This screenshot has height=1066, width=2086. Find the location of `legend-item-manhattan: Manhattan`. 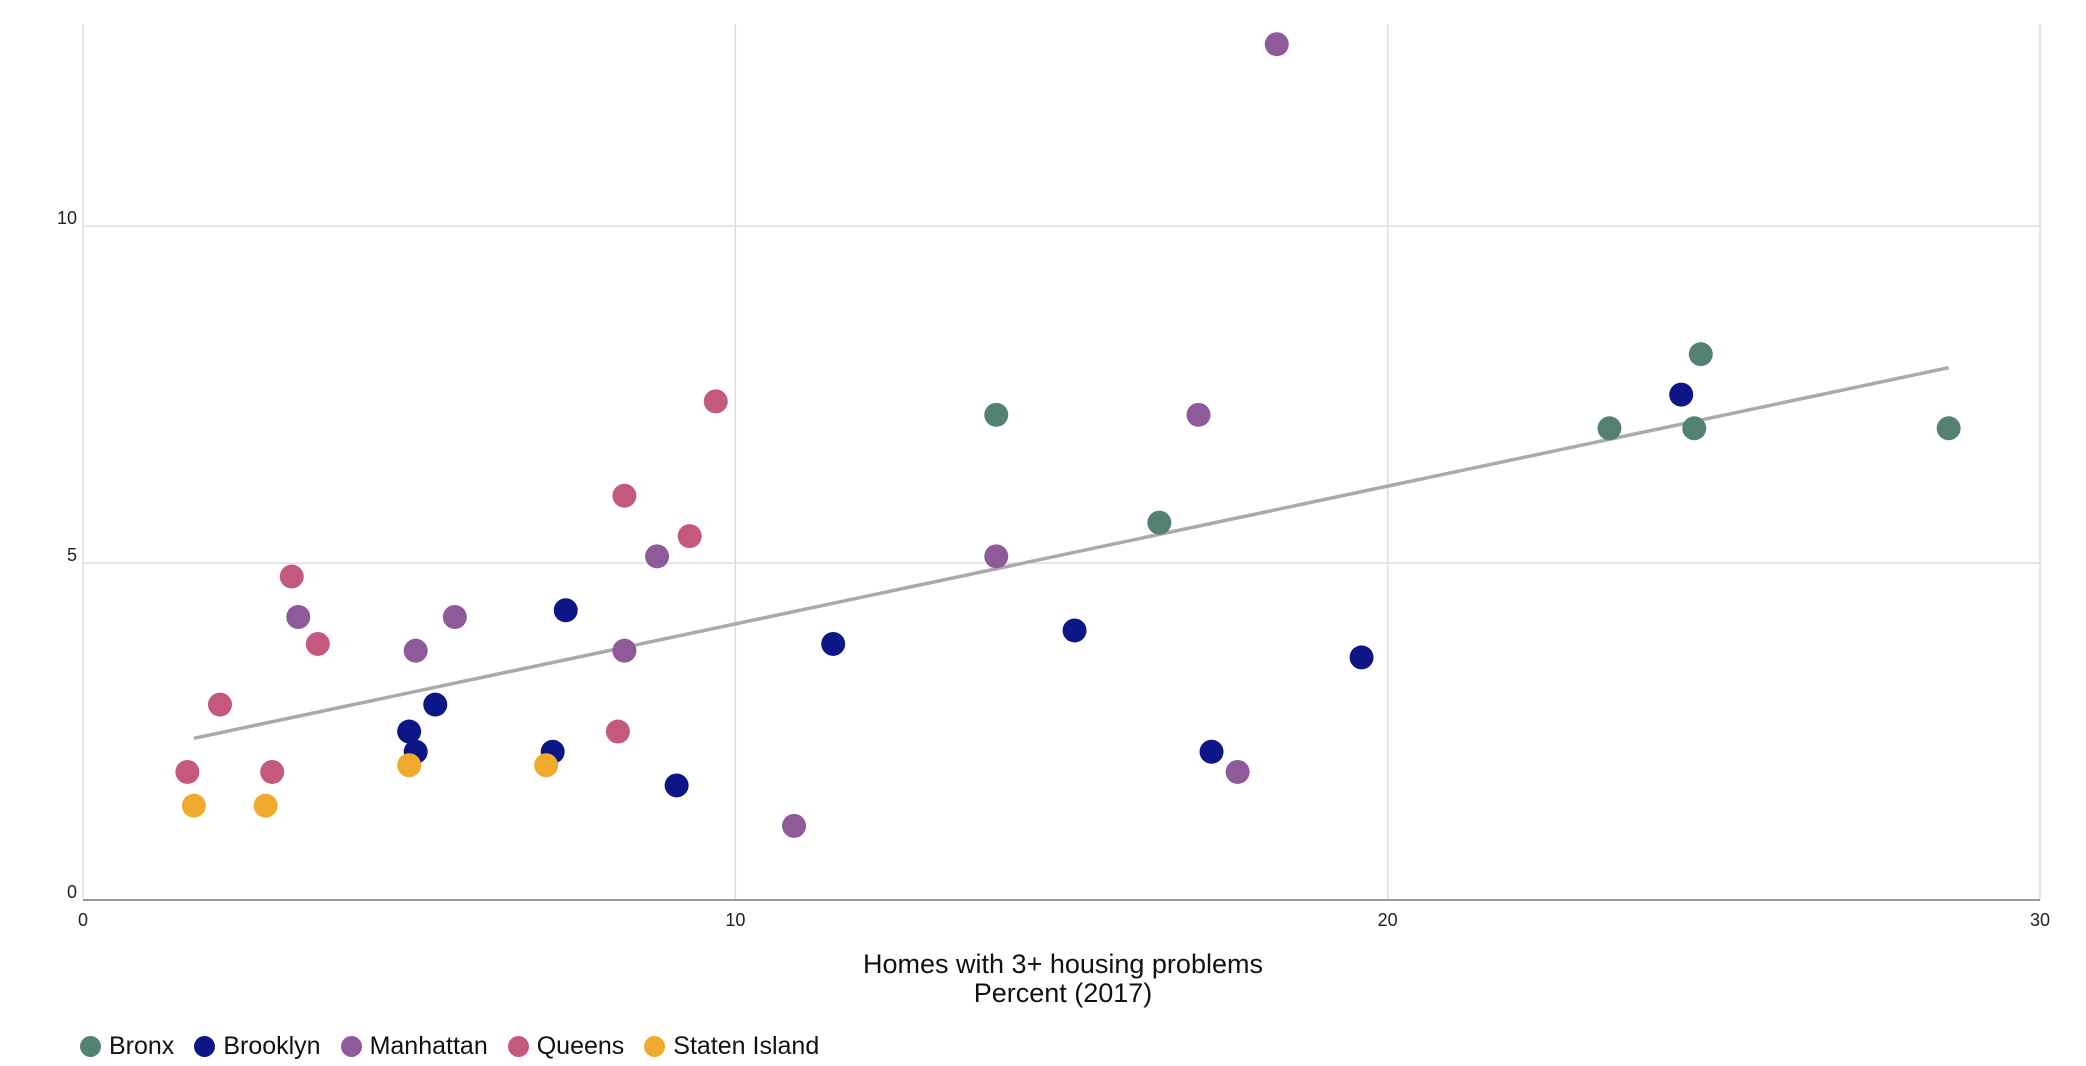

legend-item-manhattan: Manhattan is located at coordinates (414, 1046).